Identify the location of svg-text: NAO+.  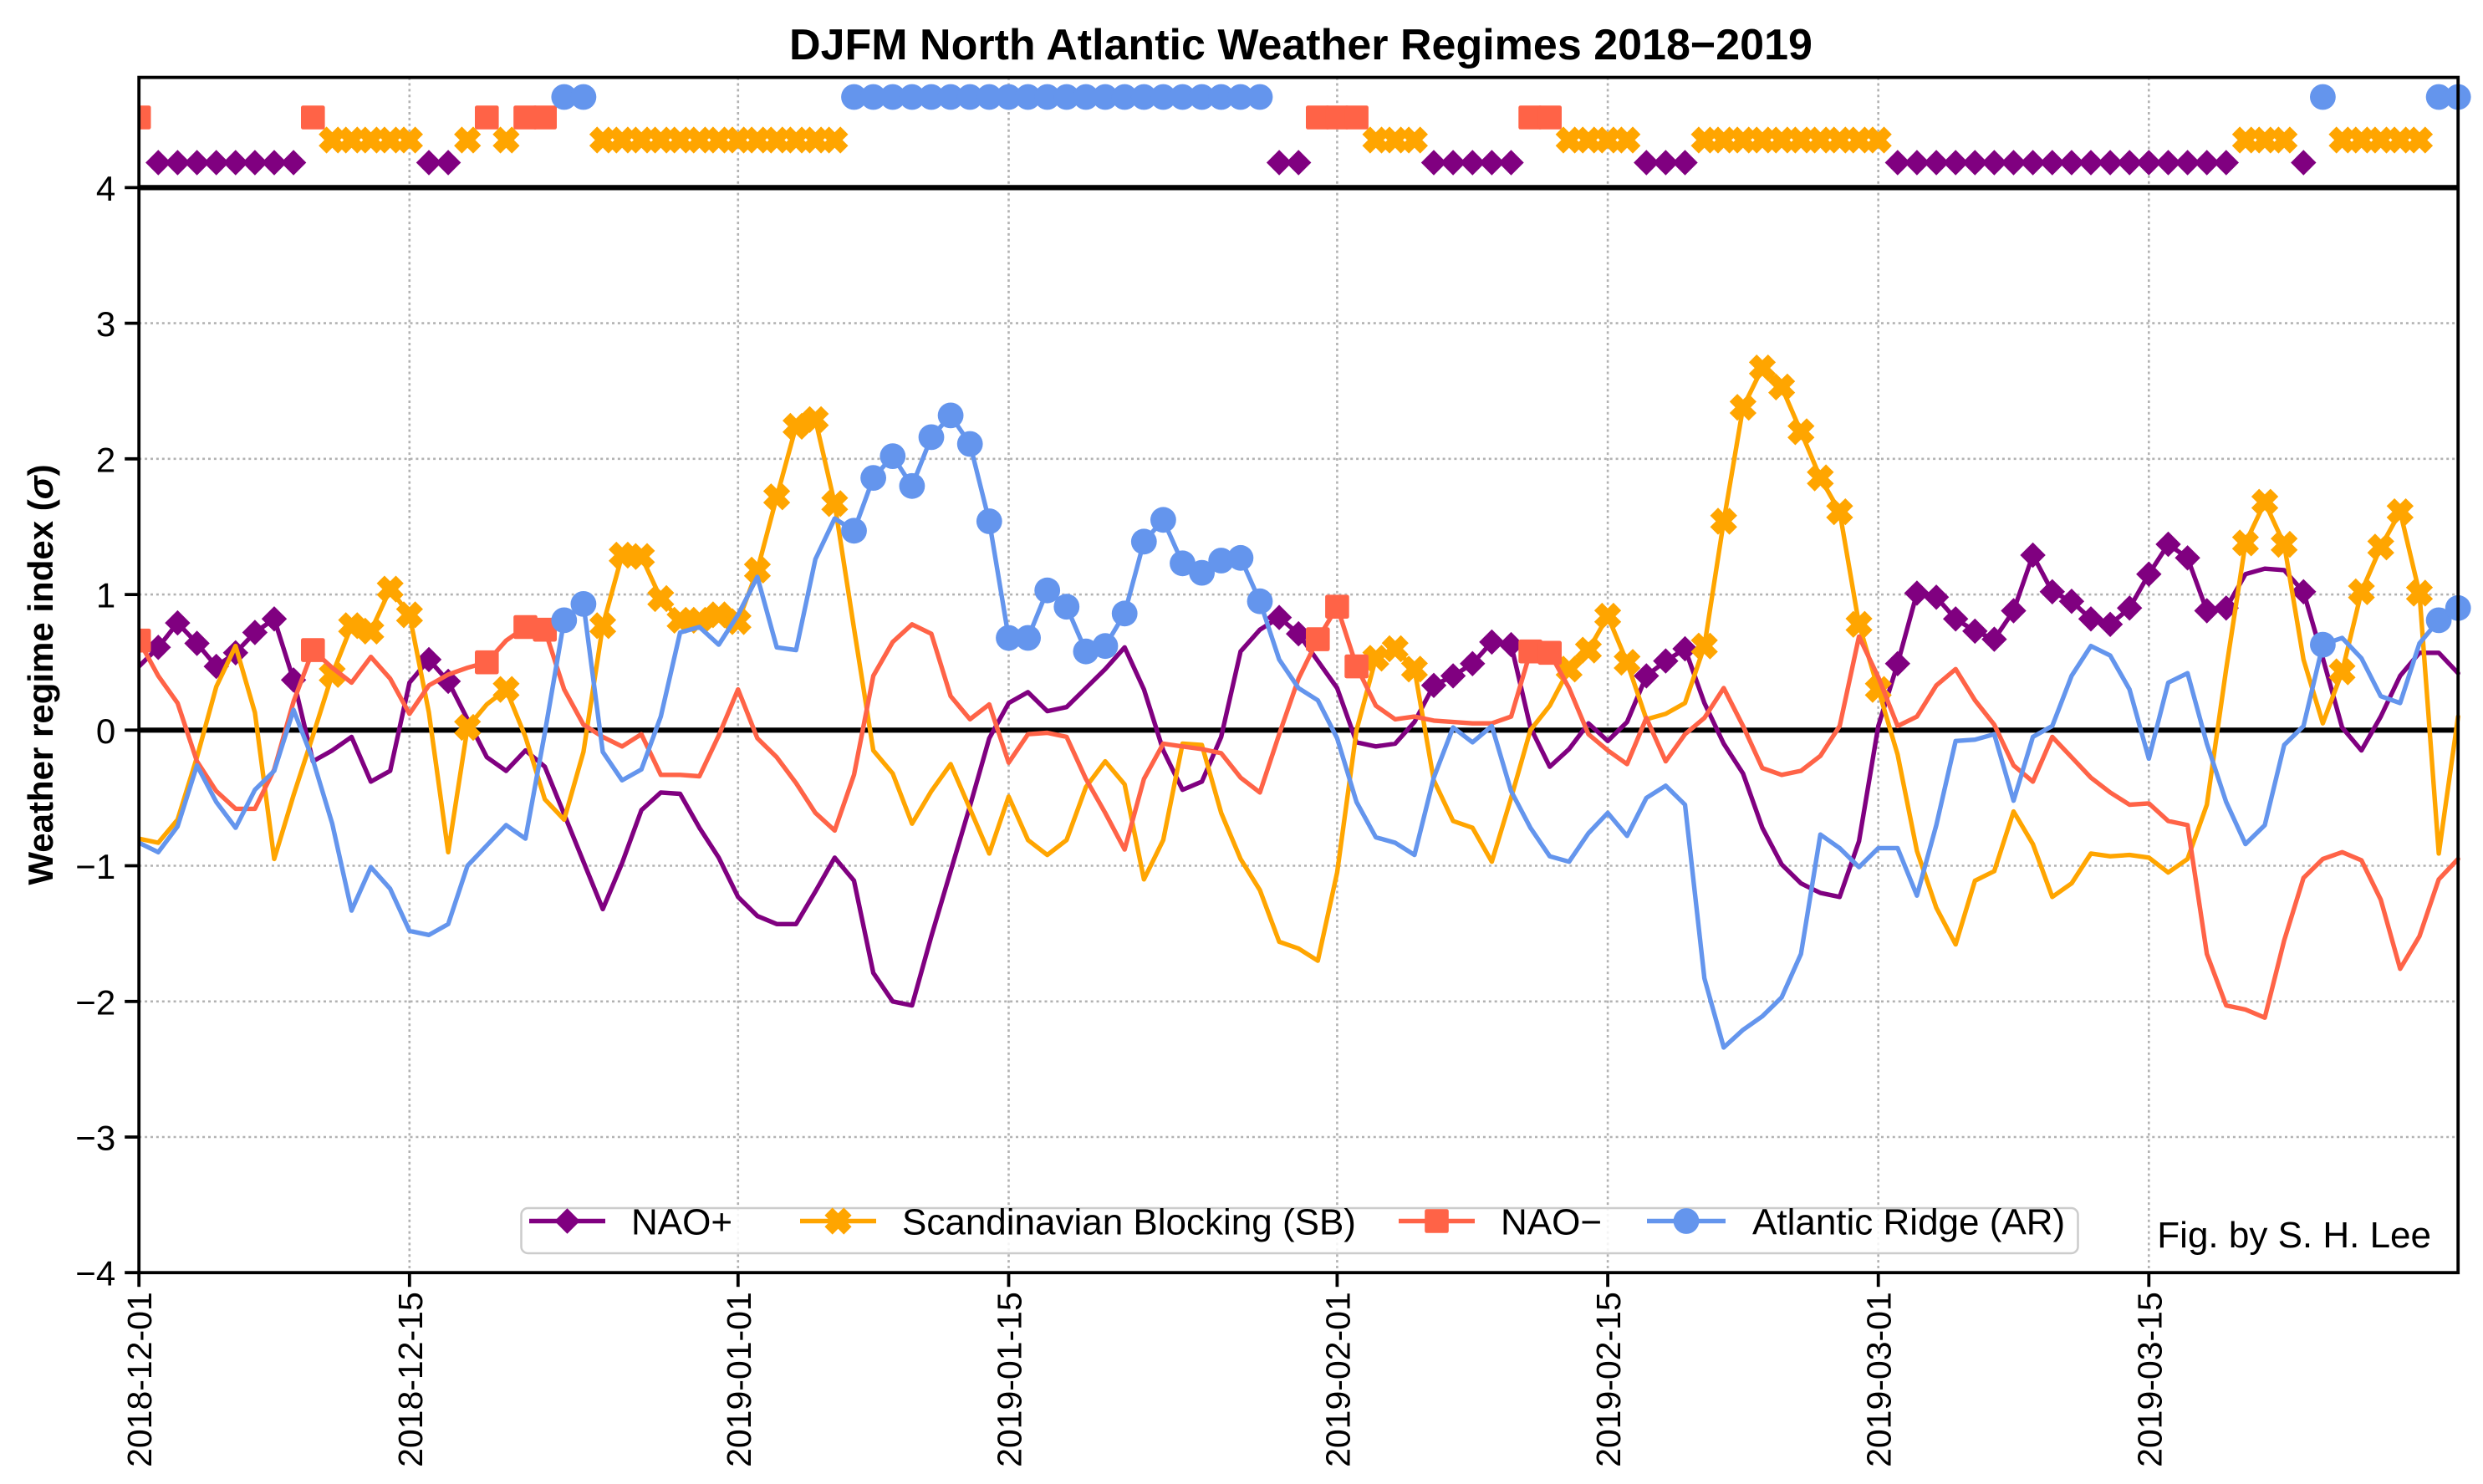
(681, 1222).